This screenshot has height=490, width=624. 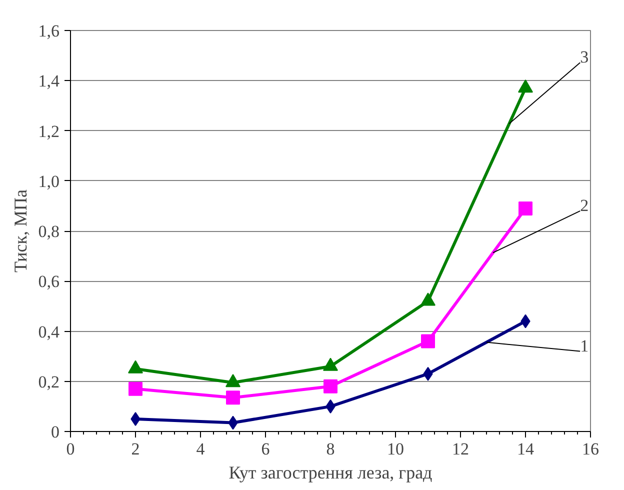 I want to click on y-axis-title: Тиск, МПа, so click(x=20, y=231).